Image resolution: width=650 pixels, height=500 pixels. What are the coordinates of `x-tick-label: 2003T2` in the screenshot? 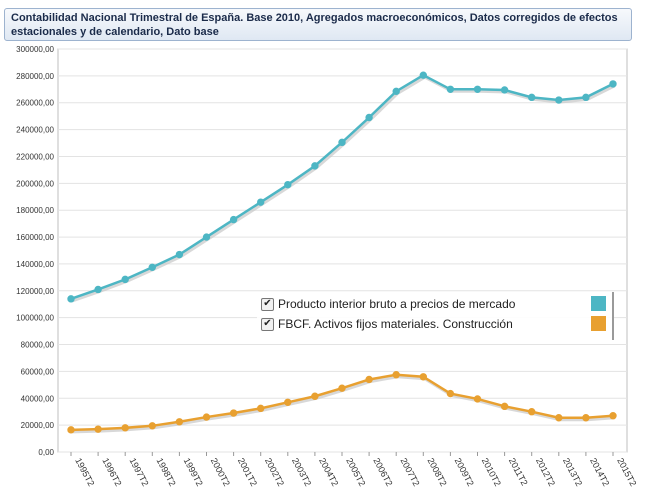 It's located at (301, 472).